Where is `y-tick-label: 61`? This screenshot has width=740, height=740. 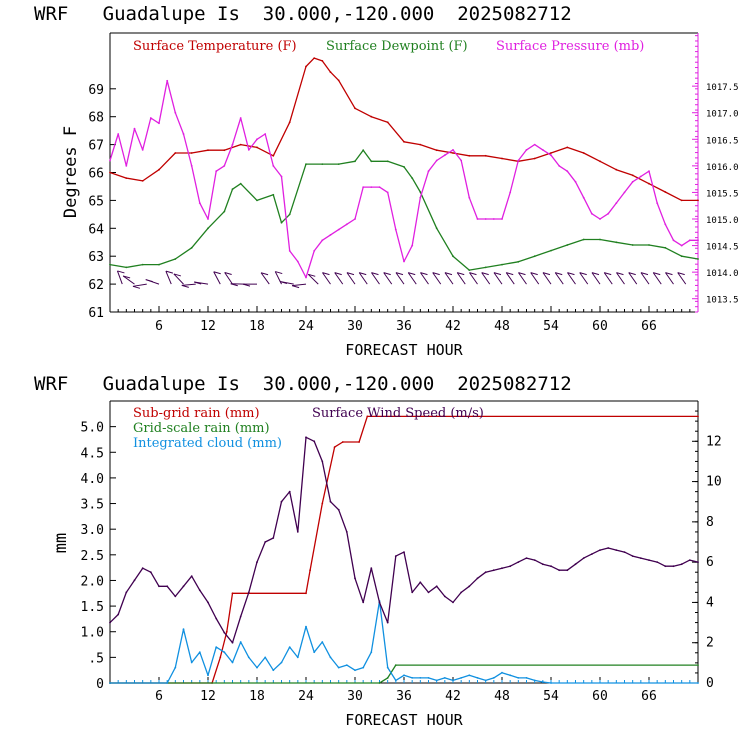
y-tick-label: 61 is located at coordinates (96, 313).